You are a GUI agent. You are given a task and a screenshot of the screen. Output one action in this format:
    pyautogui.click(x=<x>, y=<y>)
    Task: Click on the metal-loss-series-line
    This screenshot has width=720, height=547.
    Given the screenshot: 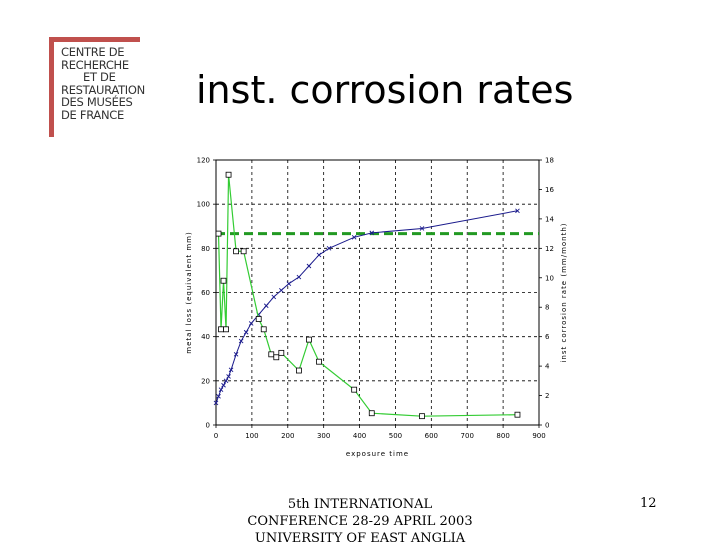 What is the action you would take?
    pyautogui.click(x=366, y=307)
    